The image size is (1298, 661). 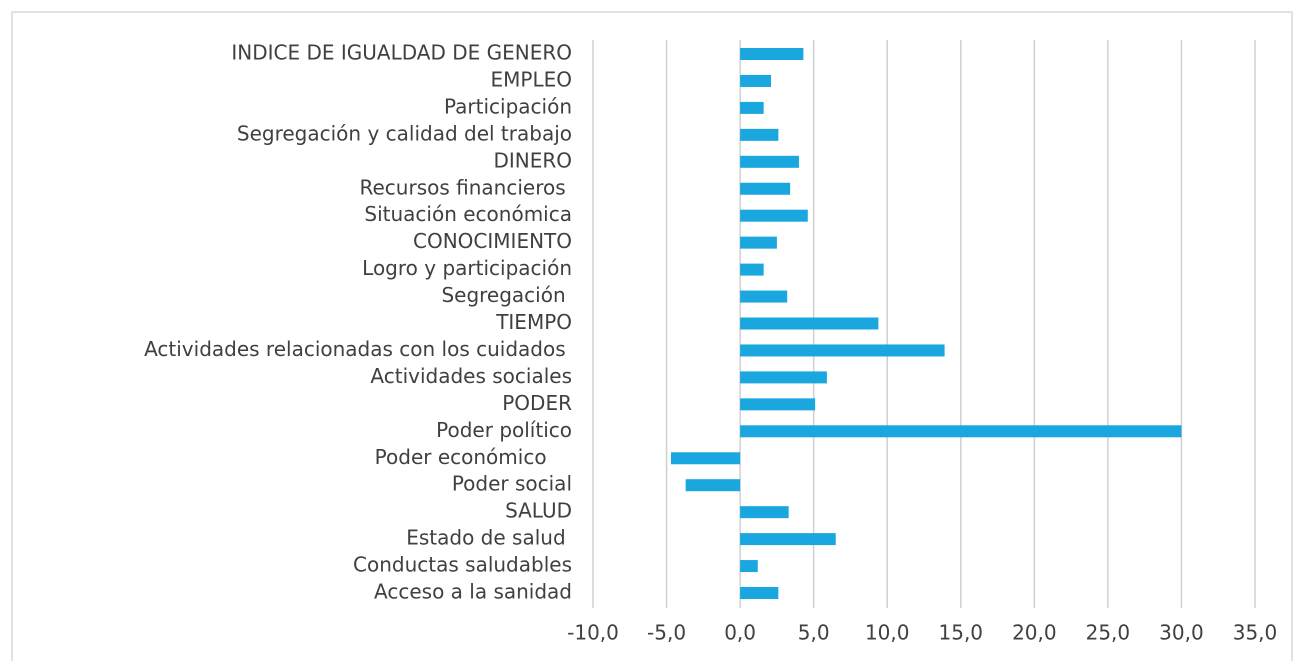 What do you see at coordinates (401, 53) in the screenshot?
I see `y-tick-label: INDICE DE IGUALDAD DE GENERO` at bounding box center [401, 53].